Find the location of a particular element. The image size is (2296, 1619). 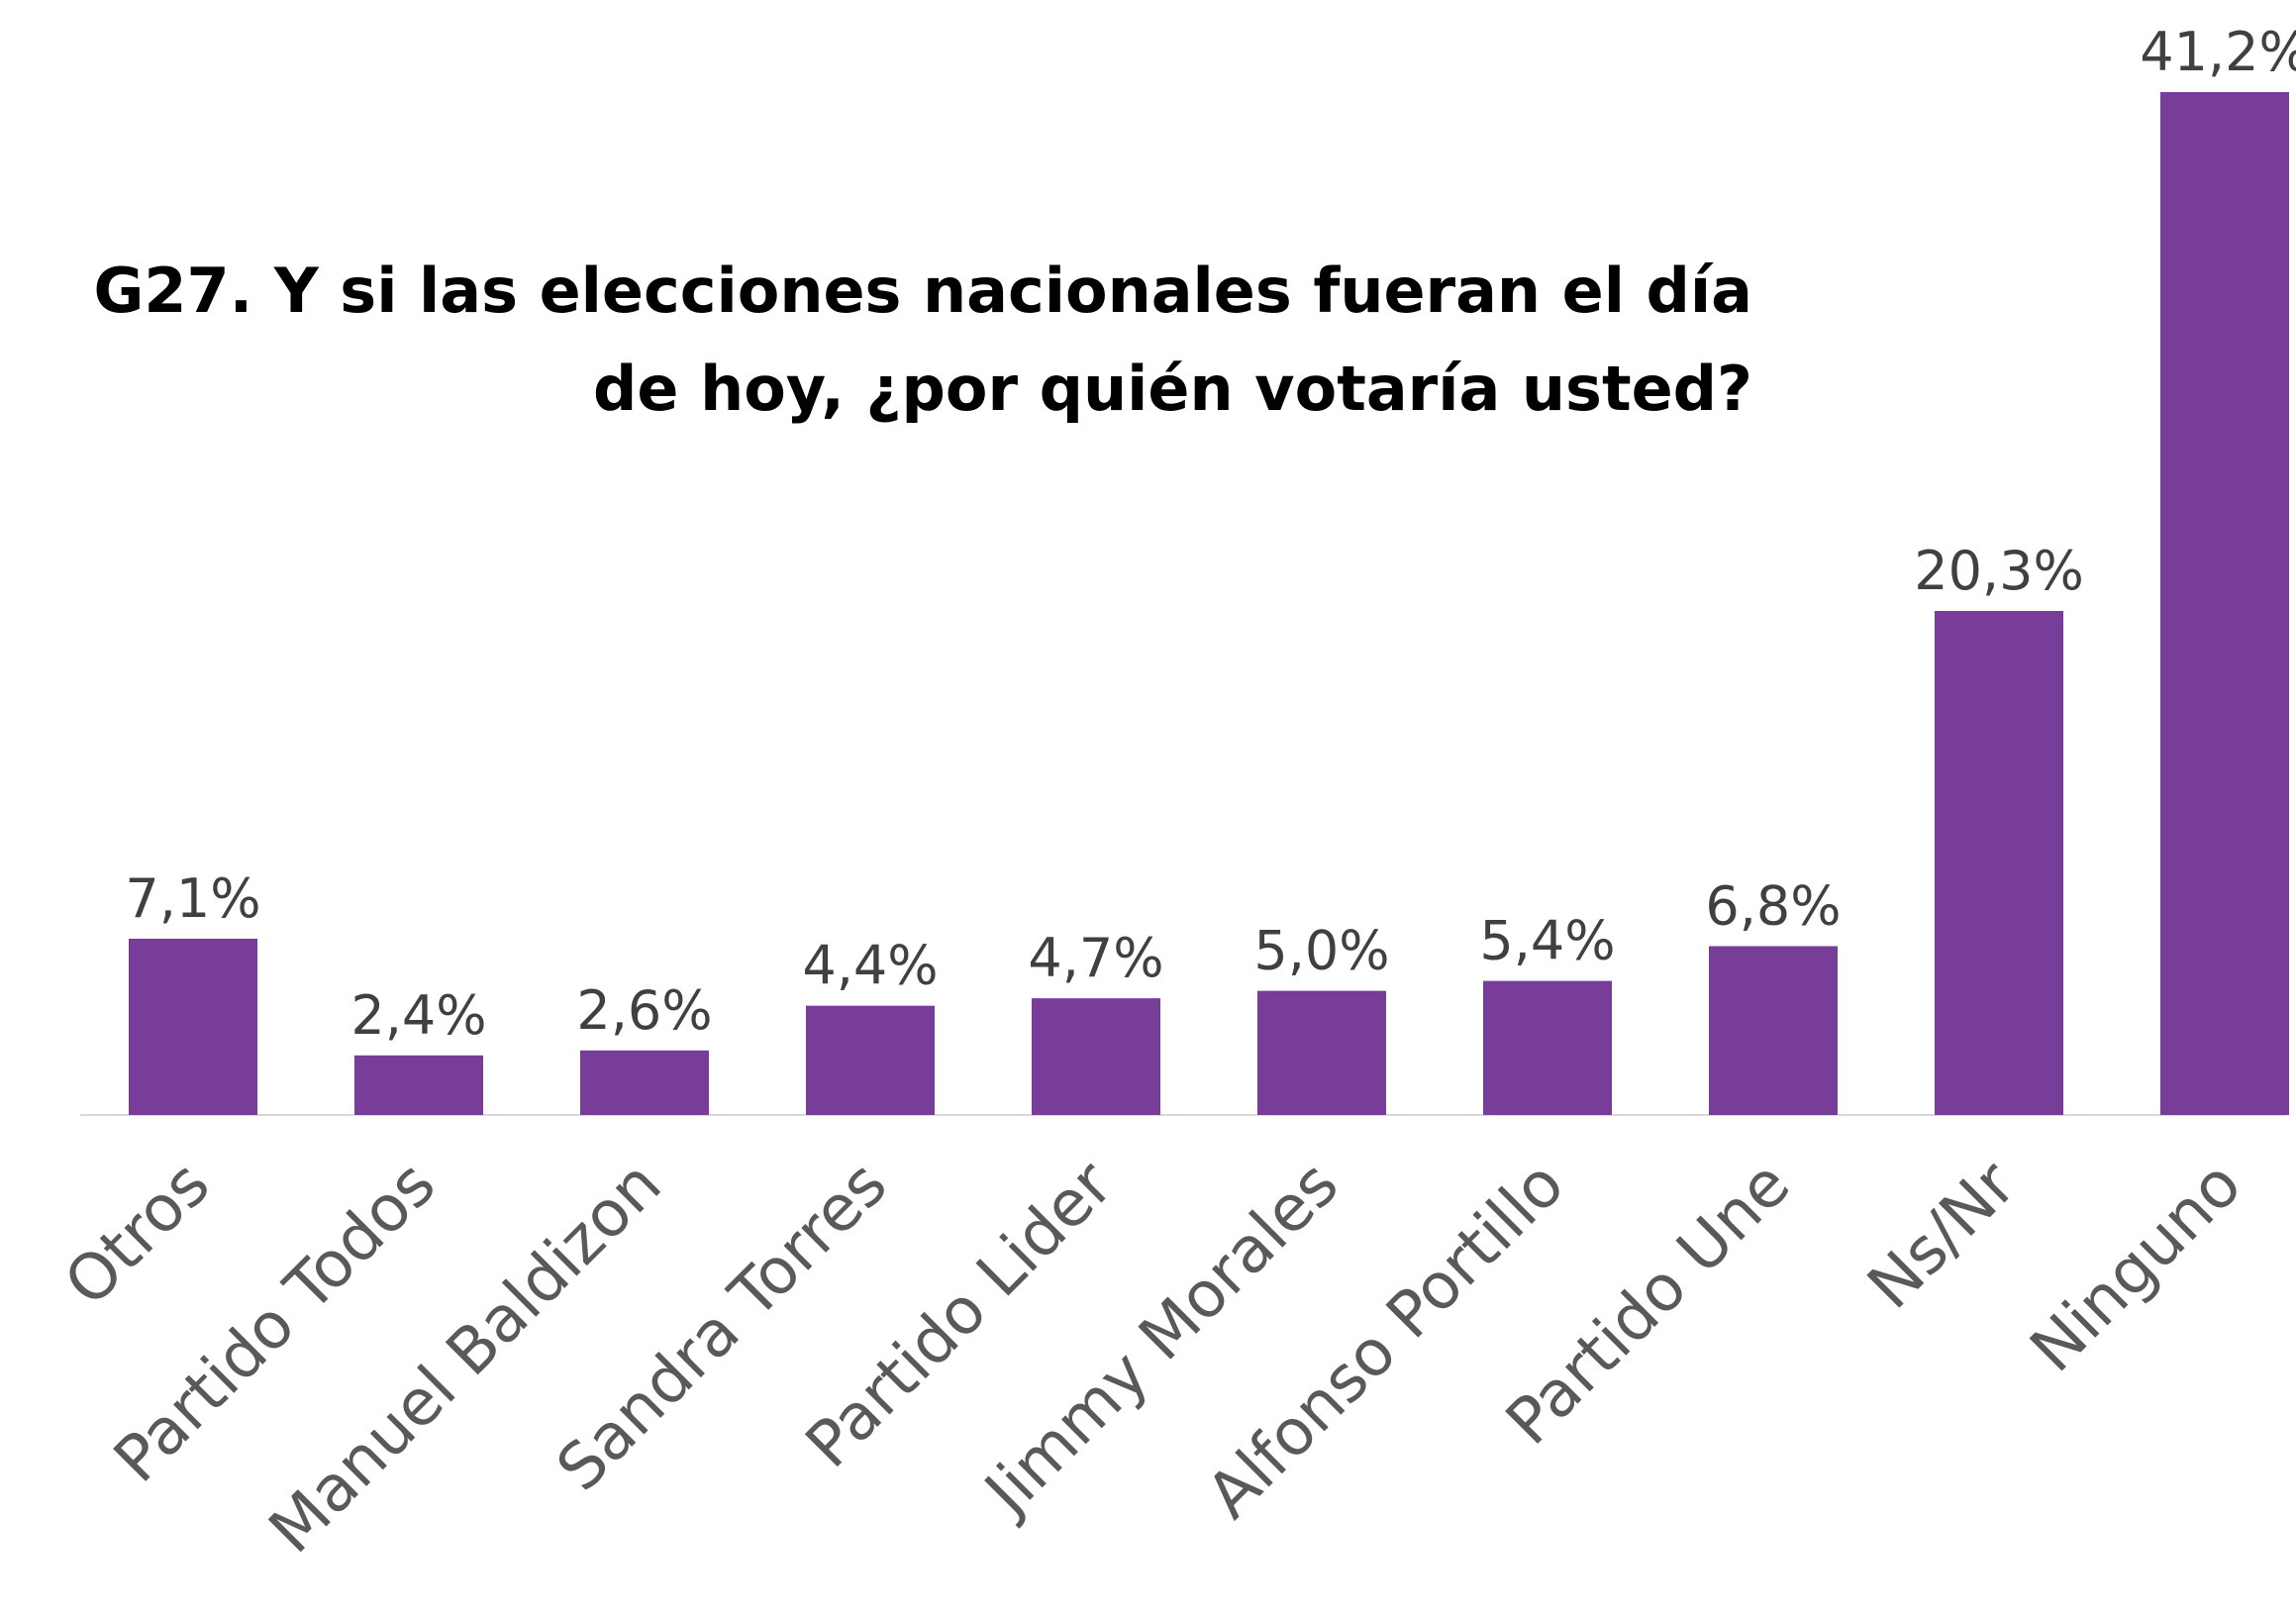

value-label: 4,7% is located at coordinates (1095, 958).